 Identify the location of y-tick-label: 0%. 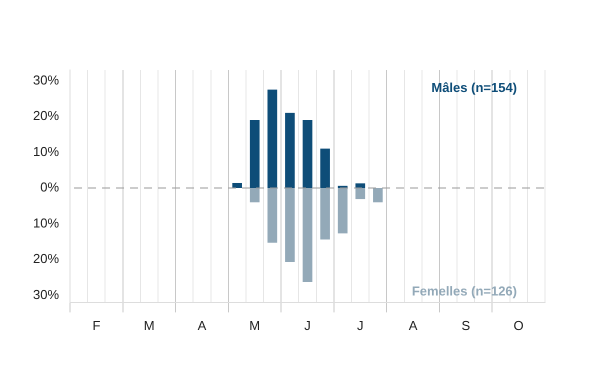
(50, 187).